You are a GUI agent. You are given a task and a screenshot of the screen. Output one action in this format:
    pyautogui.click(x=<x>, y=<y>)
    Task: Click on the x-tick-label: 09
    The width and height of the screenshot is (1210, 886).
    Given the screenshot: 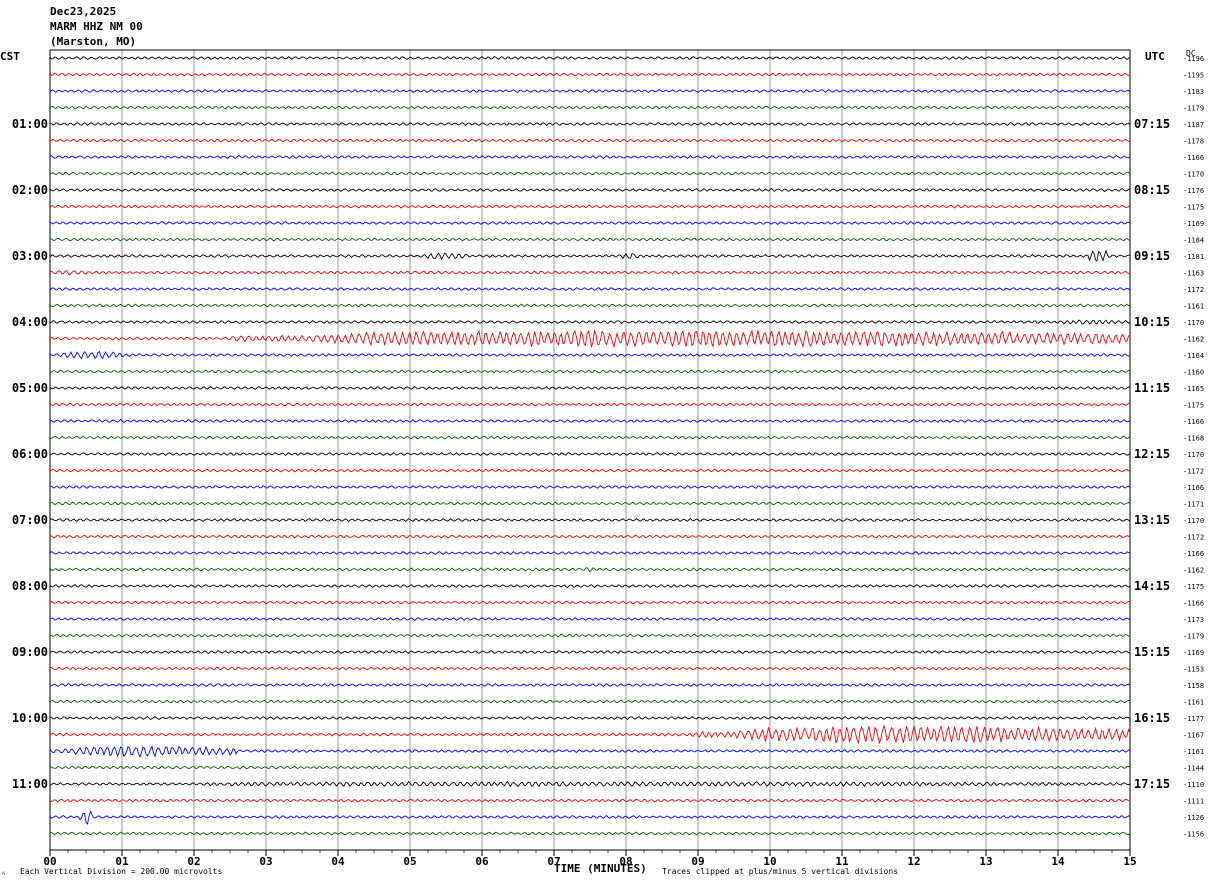 What is the action you would take?
    pyautogui.click(x=697, y=861)
    